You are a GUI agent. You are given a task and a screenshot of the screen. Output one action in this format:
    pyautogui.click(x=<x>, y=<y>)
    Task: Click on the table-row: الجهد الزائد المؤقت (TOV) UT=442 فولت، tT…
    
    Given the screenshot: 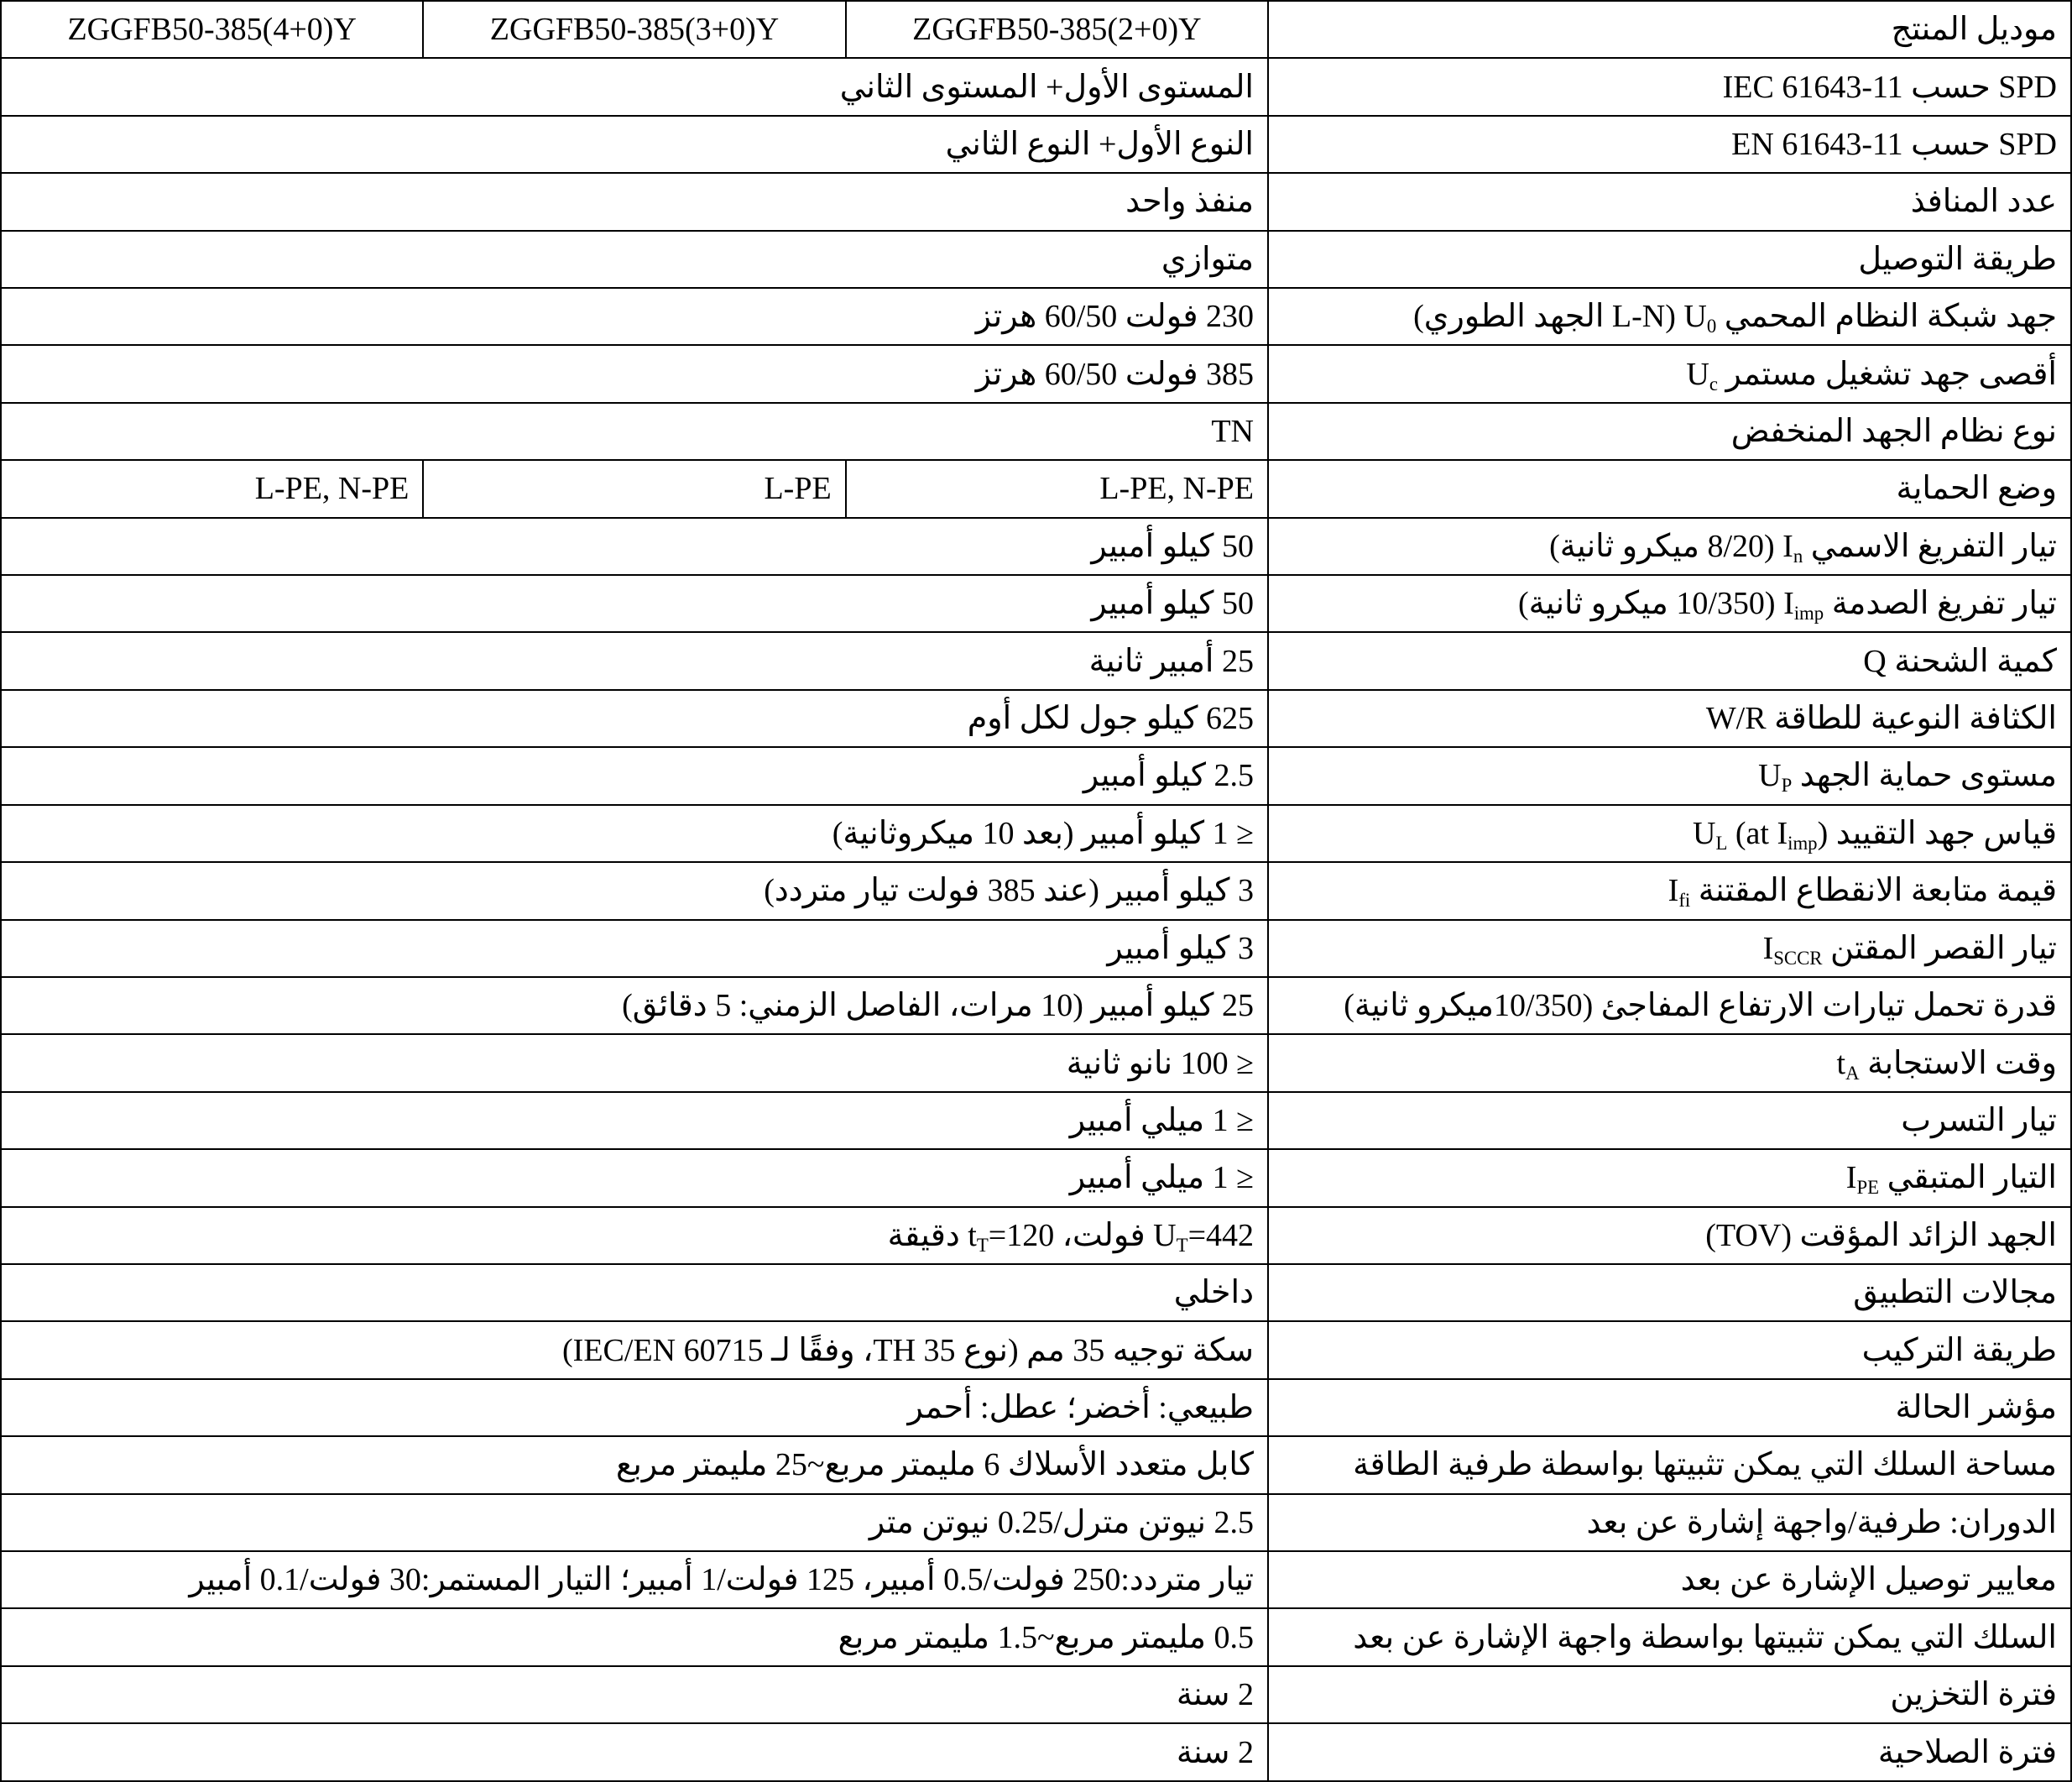 What is the action you would take?
    pyautogui.click(x=1036, y=1235)
    